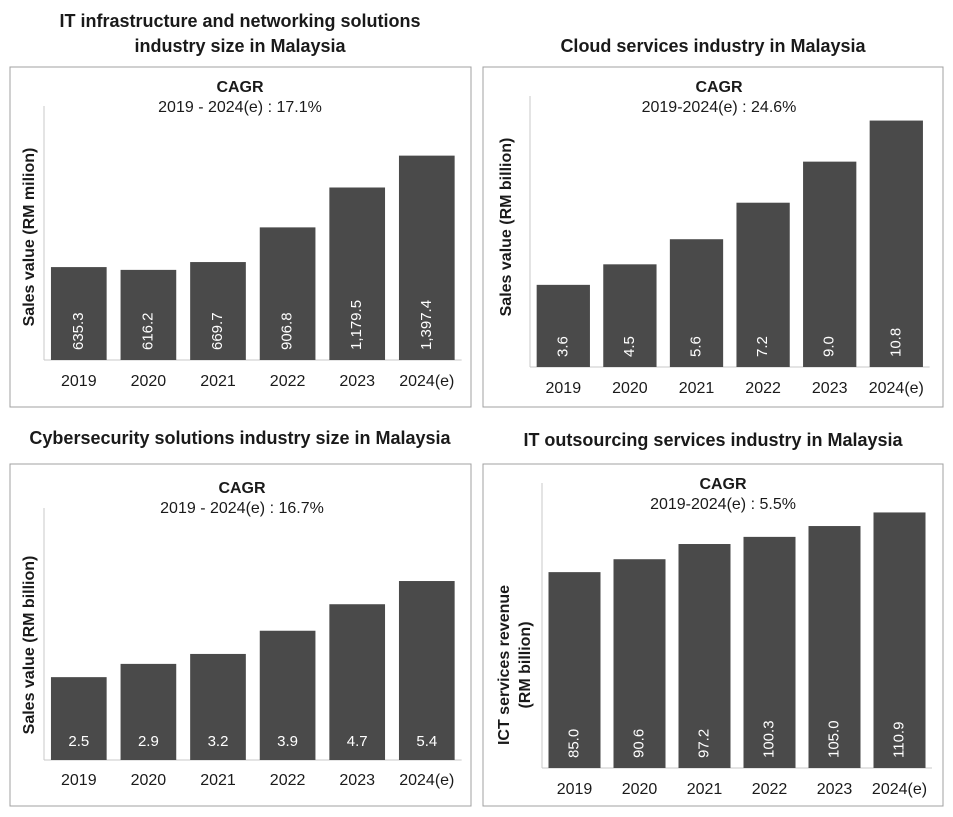 This screenshot has height=817, width=953. What do you see at coordinates (562, 346) in the screenshot?
I see `data-label: 3.6` at bounding box center [562, 346].